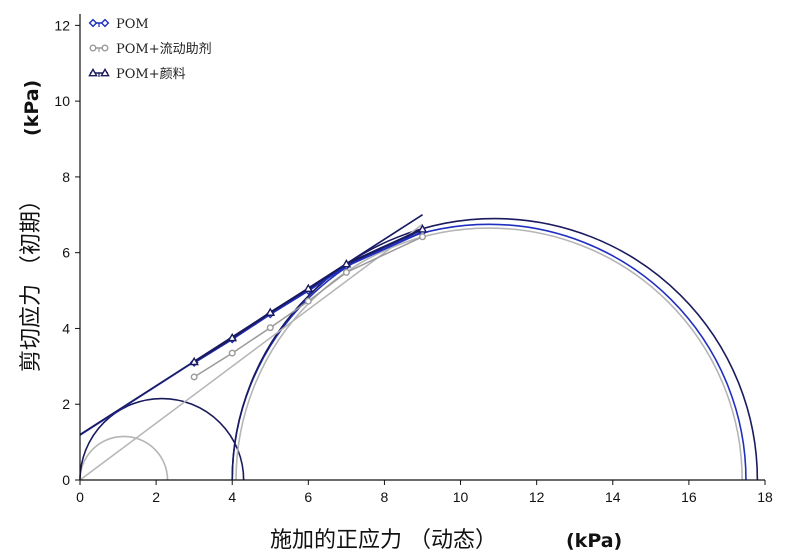  Describe the element at coordinates (31, 280) in the screenshot. I see `y-axis-title: 剪切应力 （初期）` at that location.